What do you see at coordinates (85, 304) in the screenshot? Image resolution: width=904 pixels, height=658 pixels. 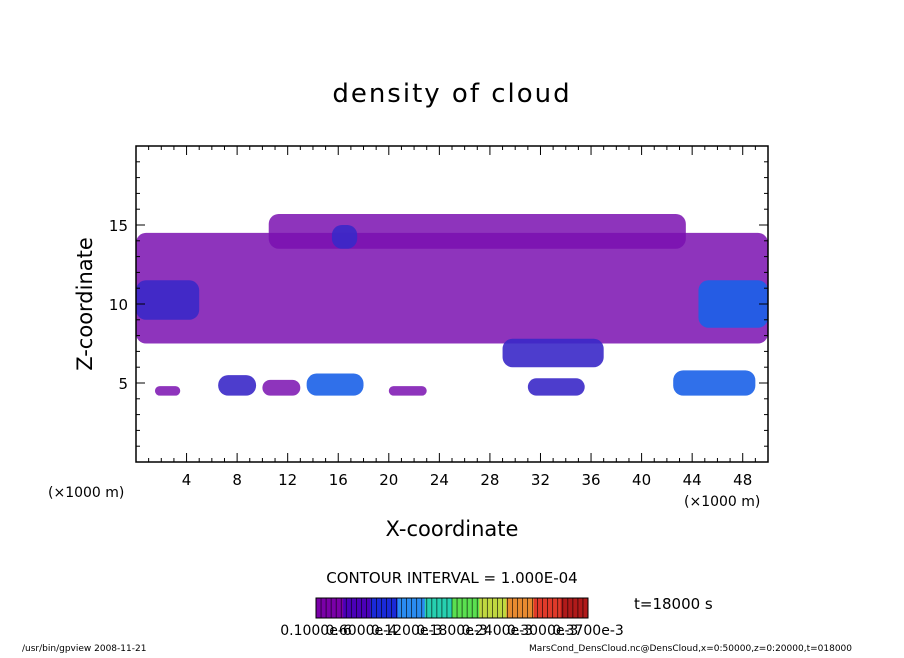 I see `y-axis-label: Z-coordinate` at bounding box center [85, 304].